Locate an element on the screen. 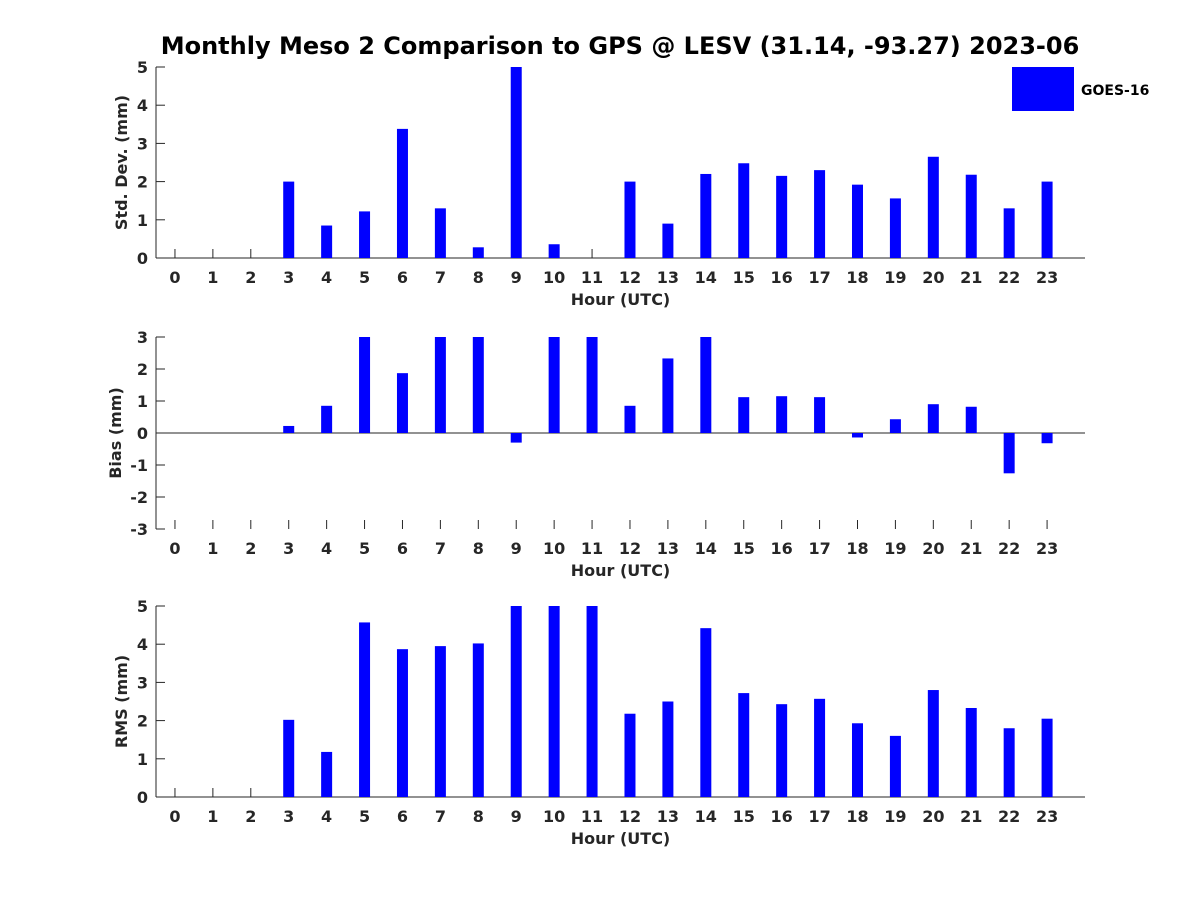  y-tick-label: -3 is located at coordinates (139, 529).